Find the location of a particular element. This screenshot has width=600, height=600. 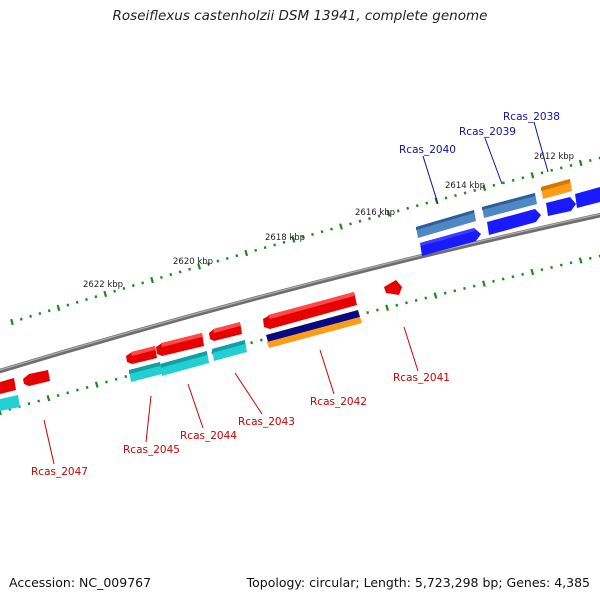

feature-rcas-2039-cds is located at coordinates (509, 205).